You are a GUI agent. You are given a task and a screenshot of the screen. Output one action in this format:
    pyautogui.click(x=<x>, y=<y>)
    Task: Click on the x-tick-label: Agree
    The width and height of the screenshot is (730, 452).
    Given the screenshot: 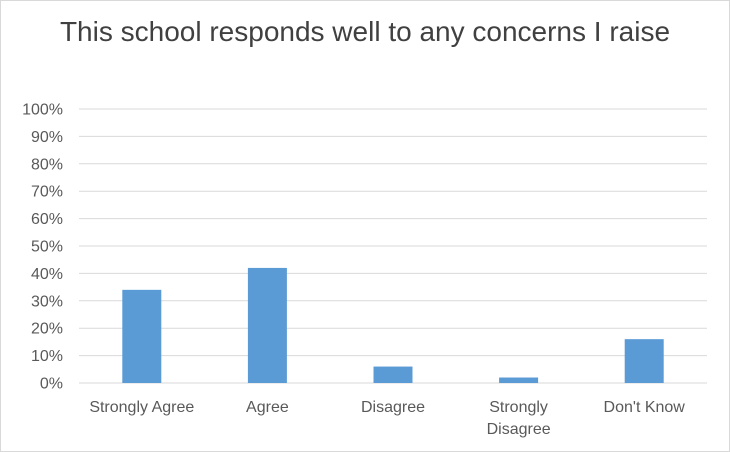 What is the action you would take?
    pyautogui.click(x=267, y=407)
    